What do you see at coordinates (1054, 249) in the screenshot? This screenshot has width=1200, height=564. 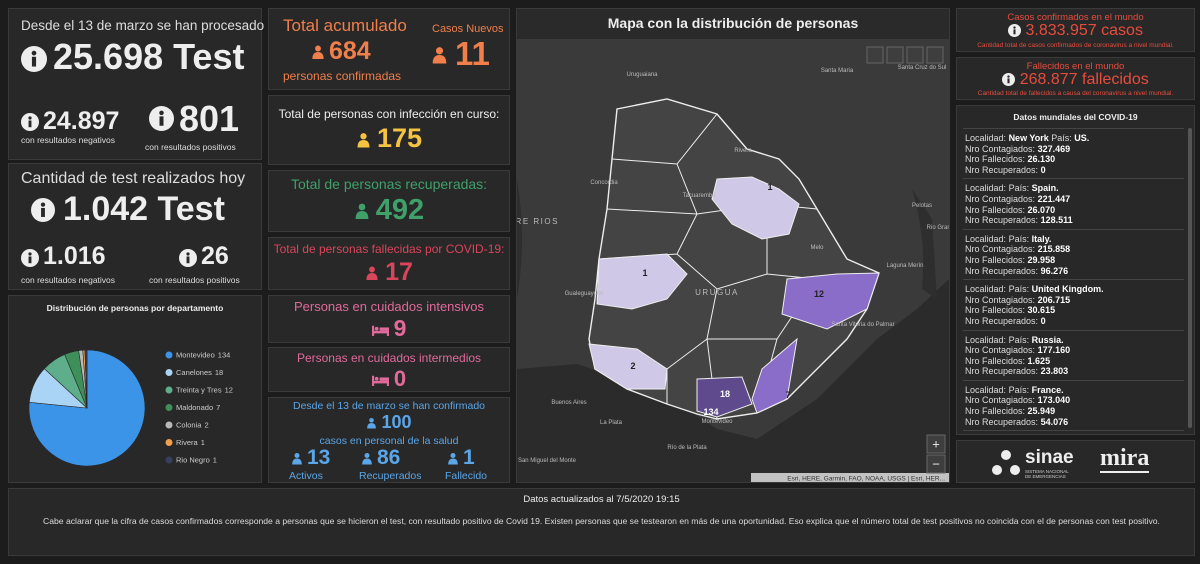 I see `cases: 215.858` at bounding box center [1054, 249].